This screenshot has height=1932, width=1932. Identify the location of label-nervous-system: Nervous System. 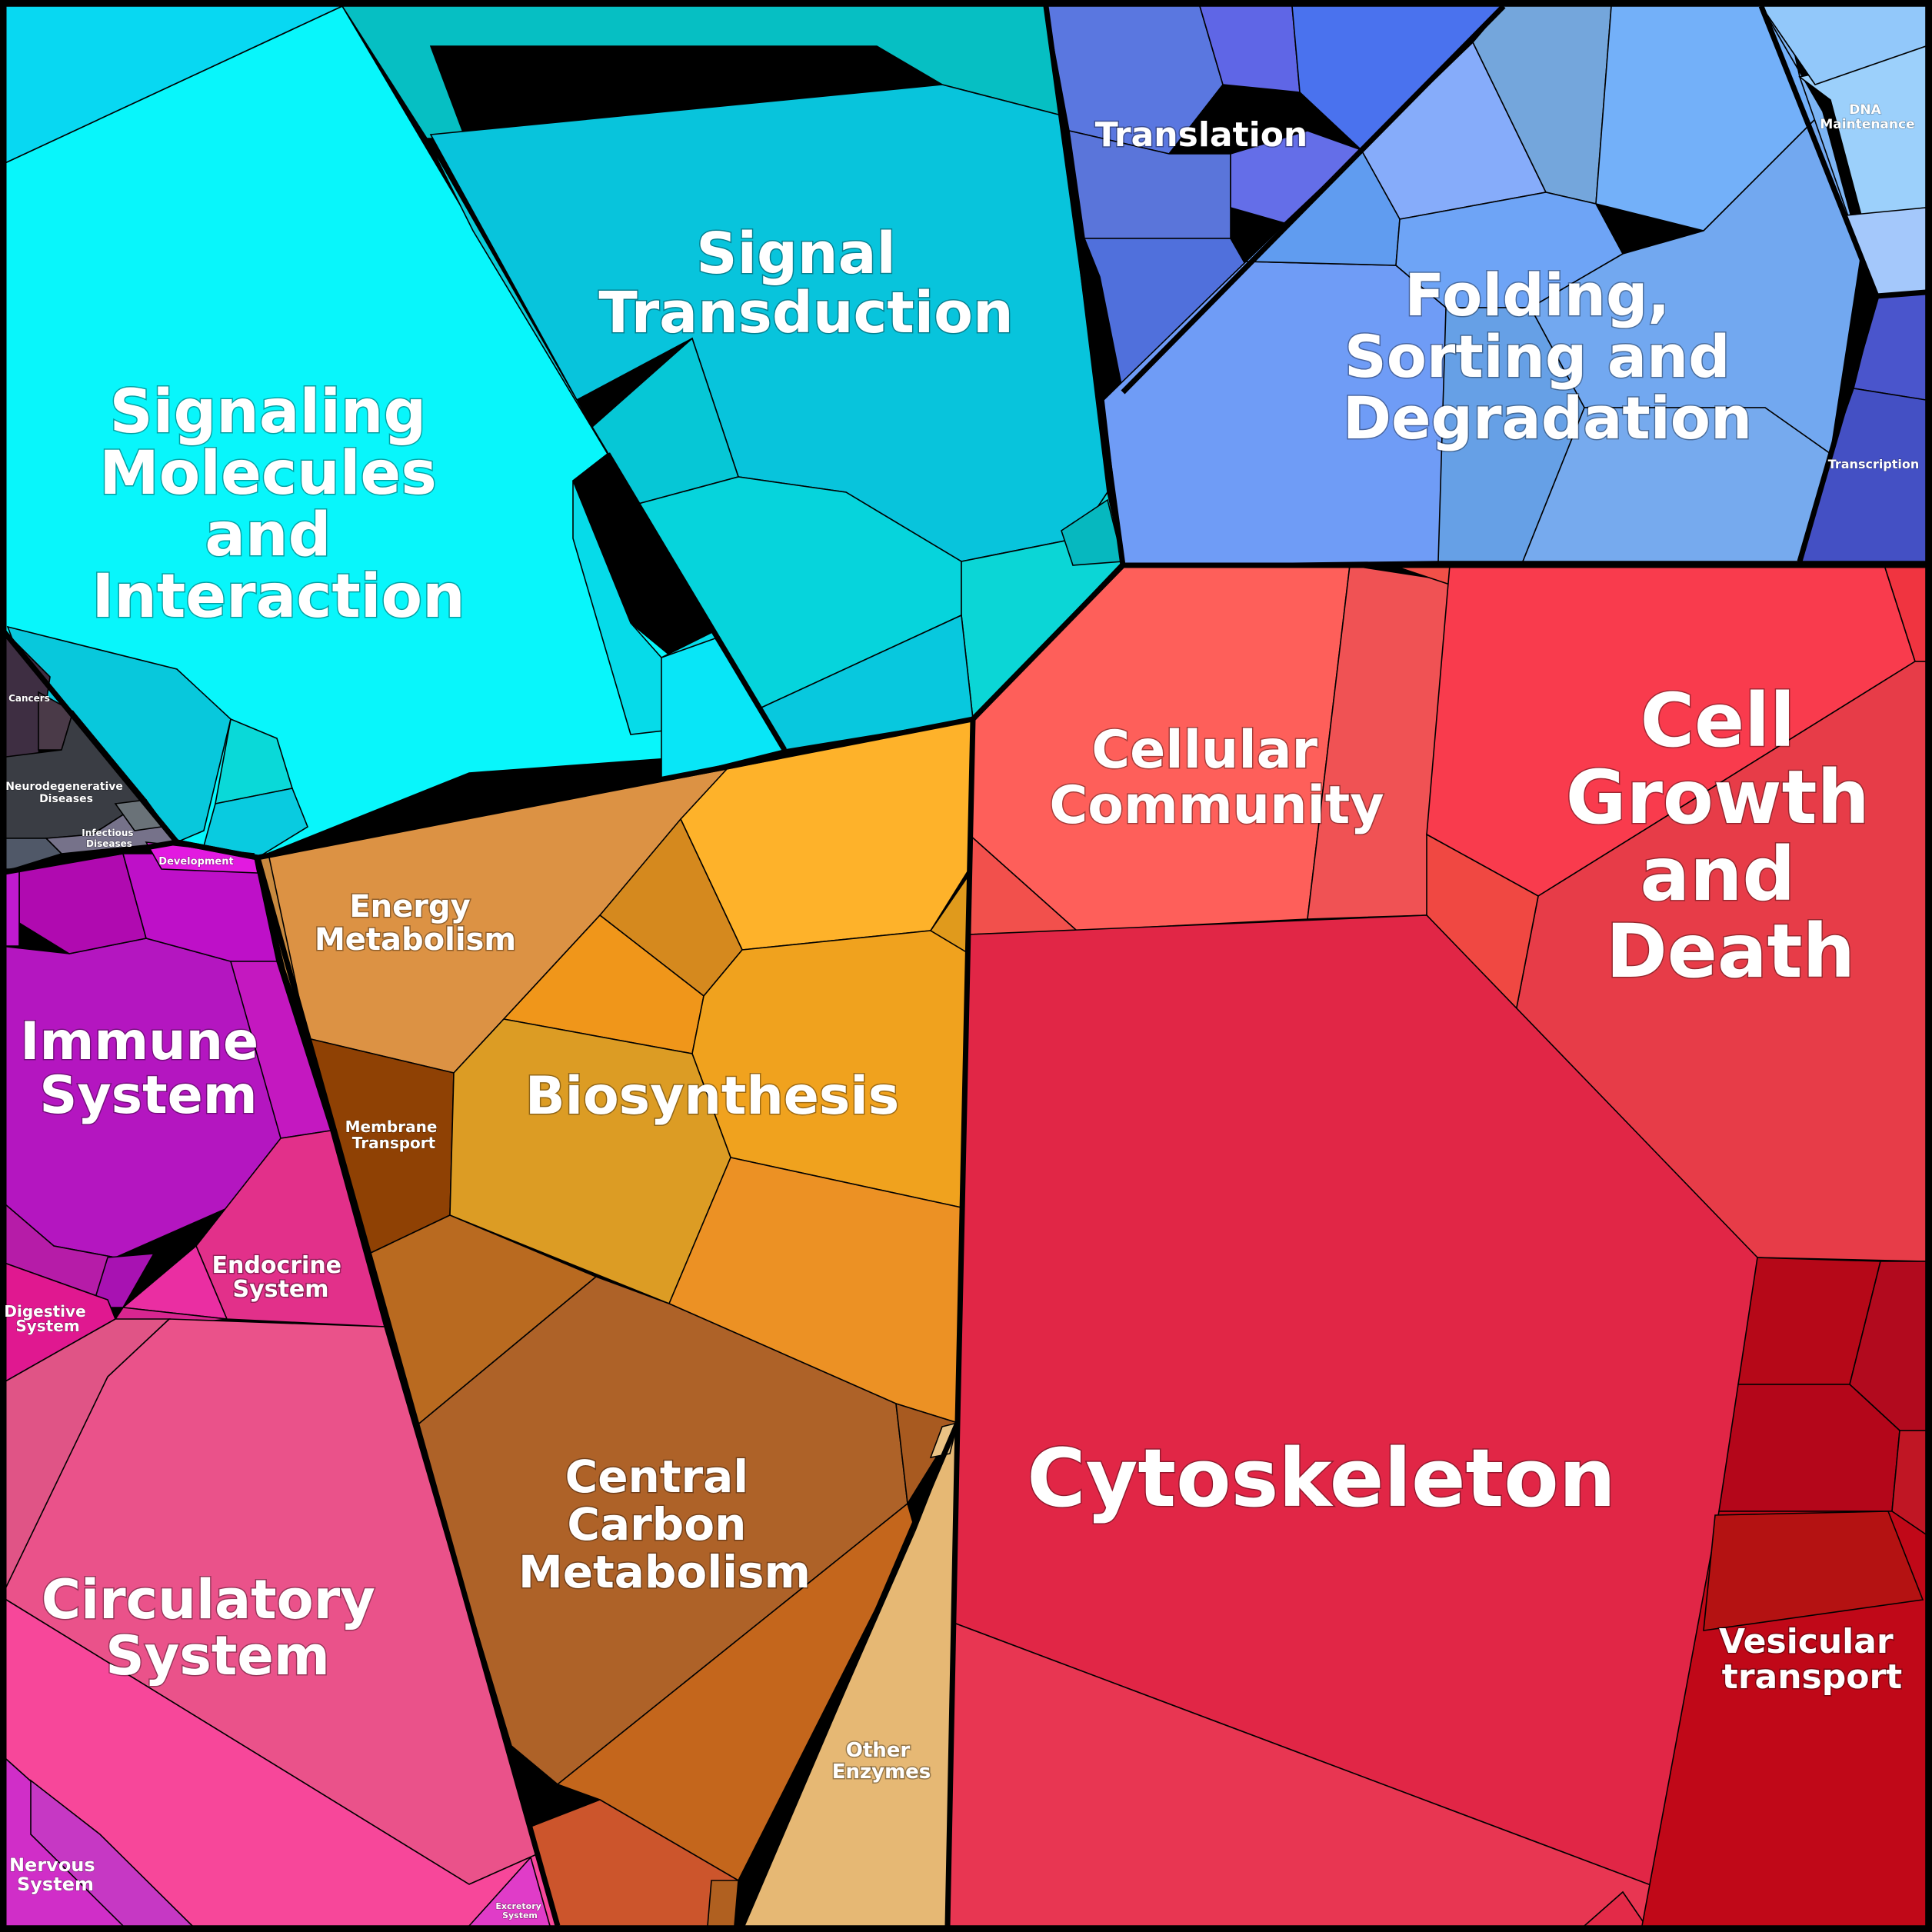
(55, 1874).